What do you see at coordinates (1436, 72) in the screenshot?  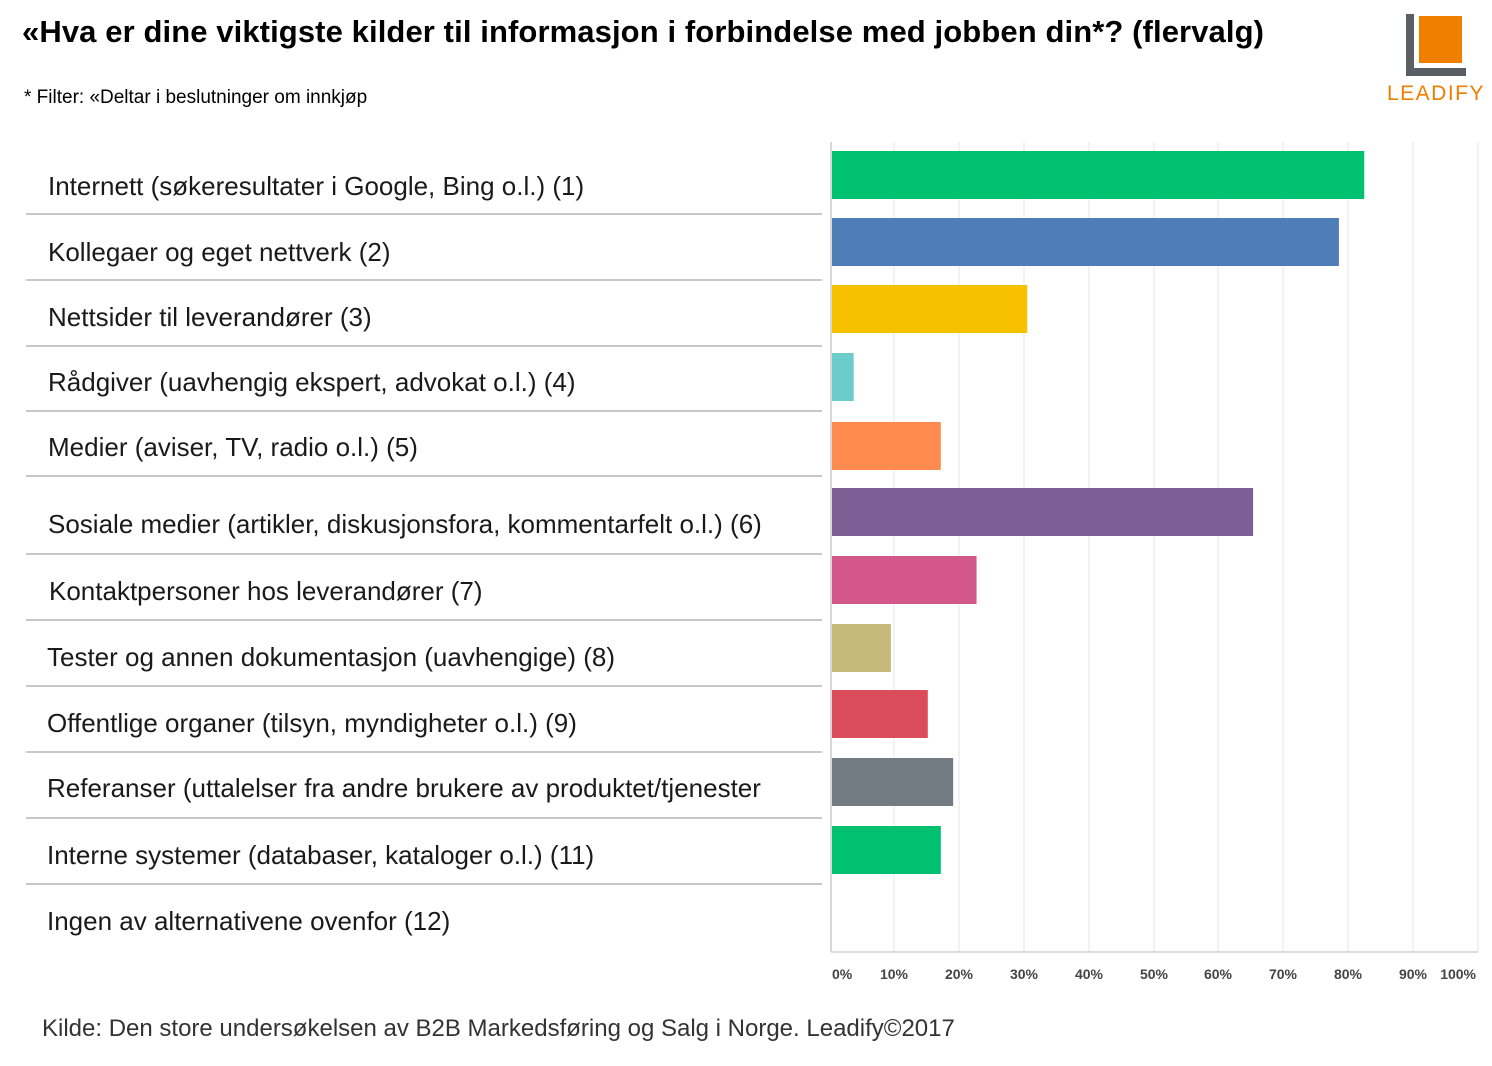 I see `logo-l-horizontal` at bounding box center [1436, 72].